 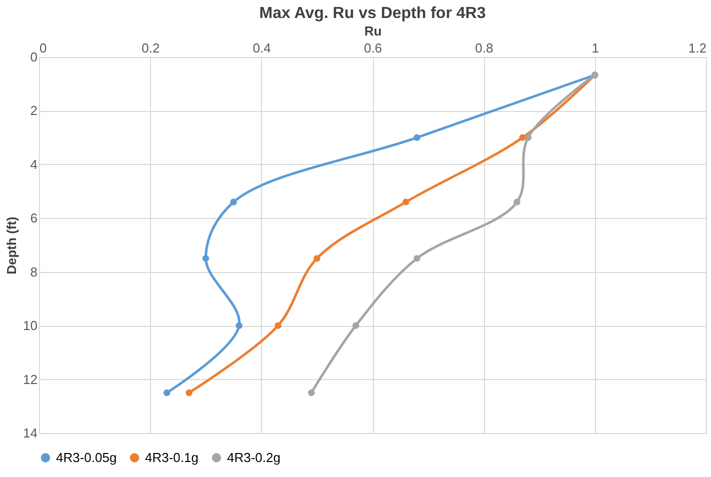 What do you see at coordinates (30, 326) in the screenshot?
I see `y-tick-label: 10` at bounding box center [30, 326].